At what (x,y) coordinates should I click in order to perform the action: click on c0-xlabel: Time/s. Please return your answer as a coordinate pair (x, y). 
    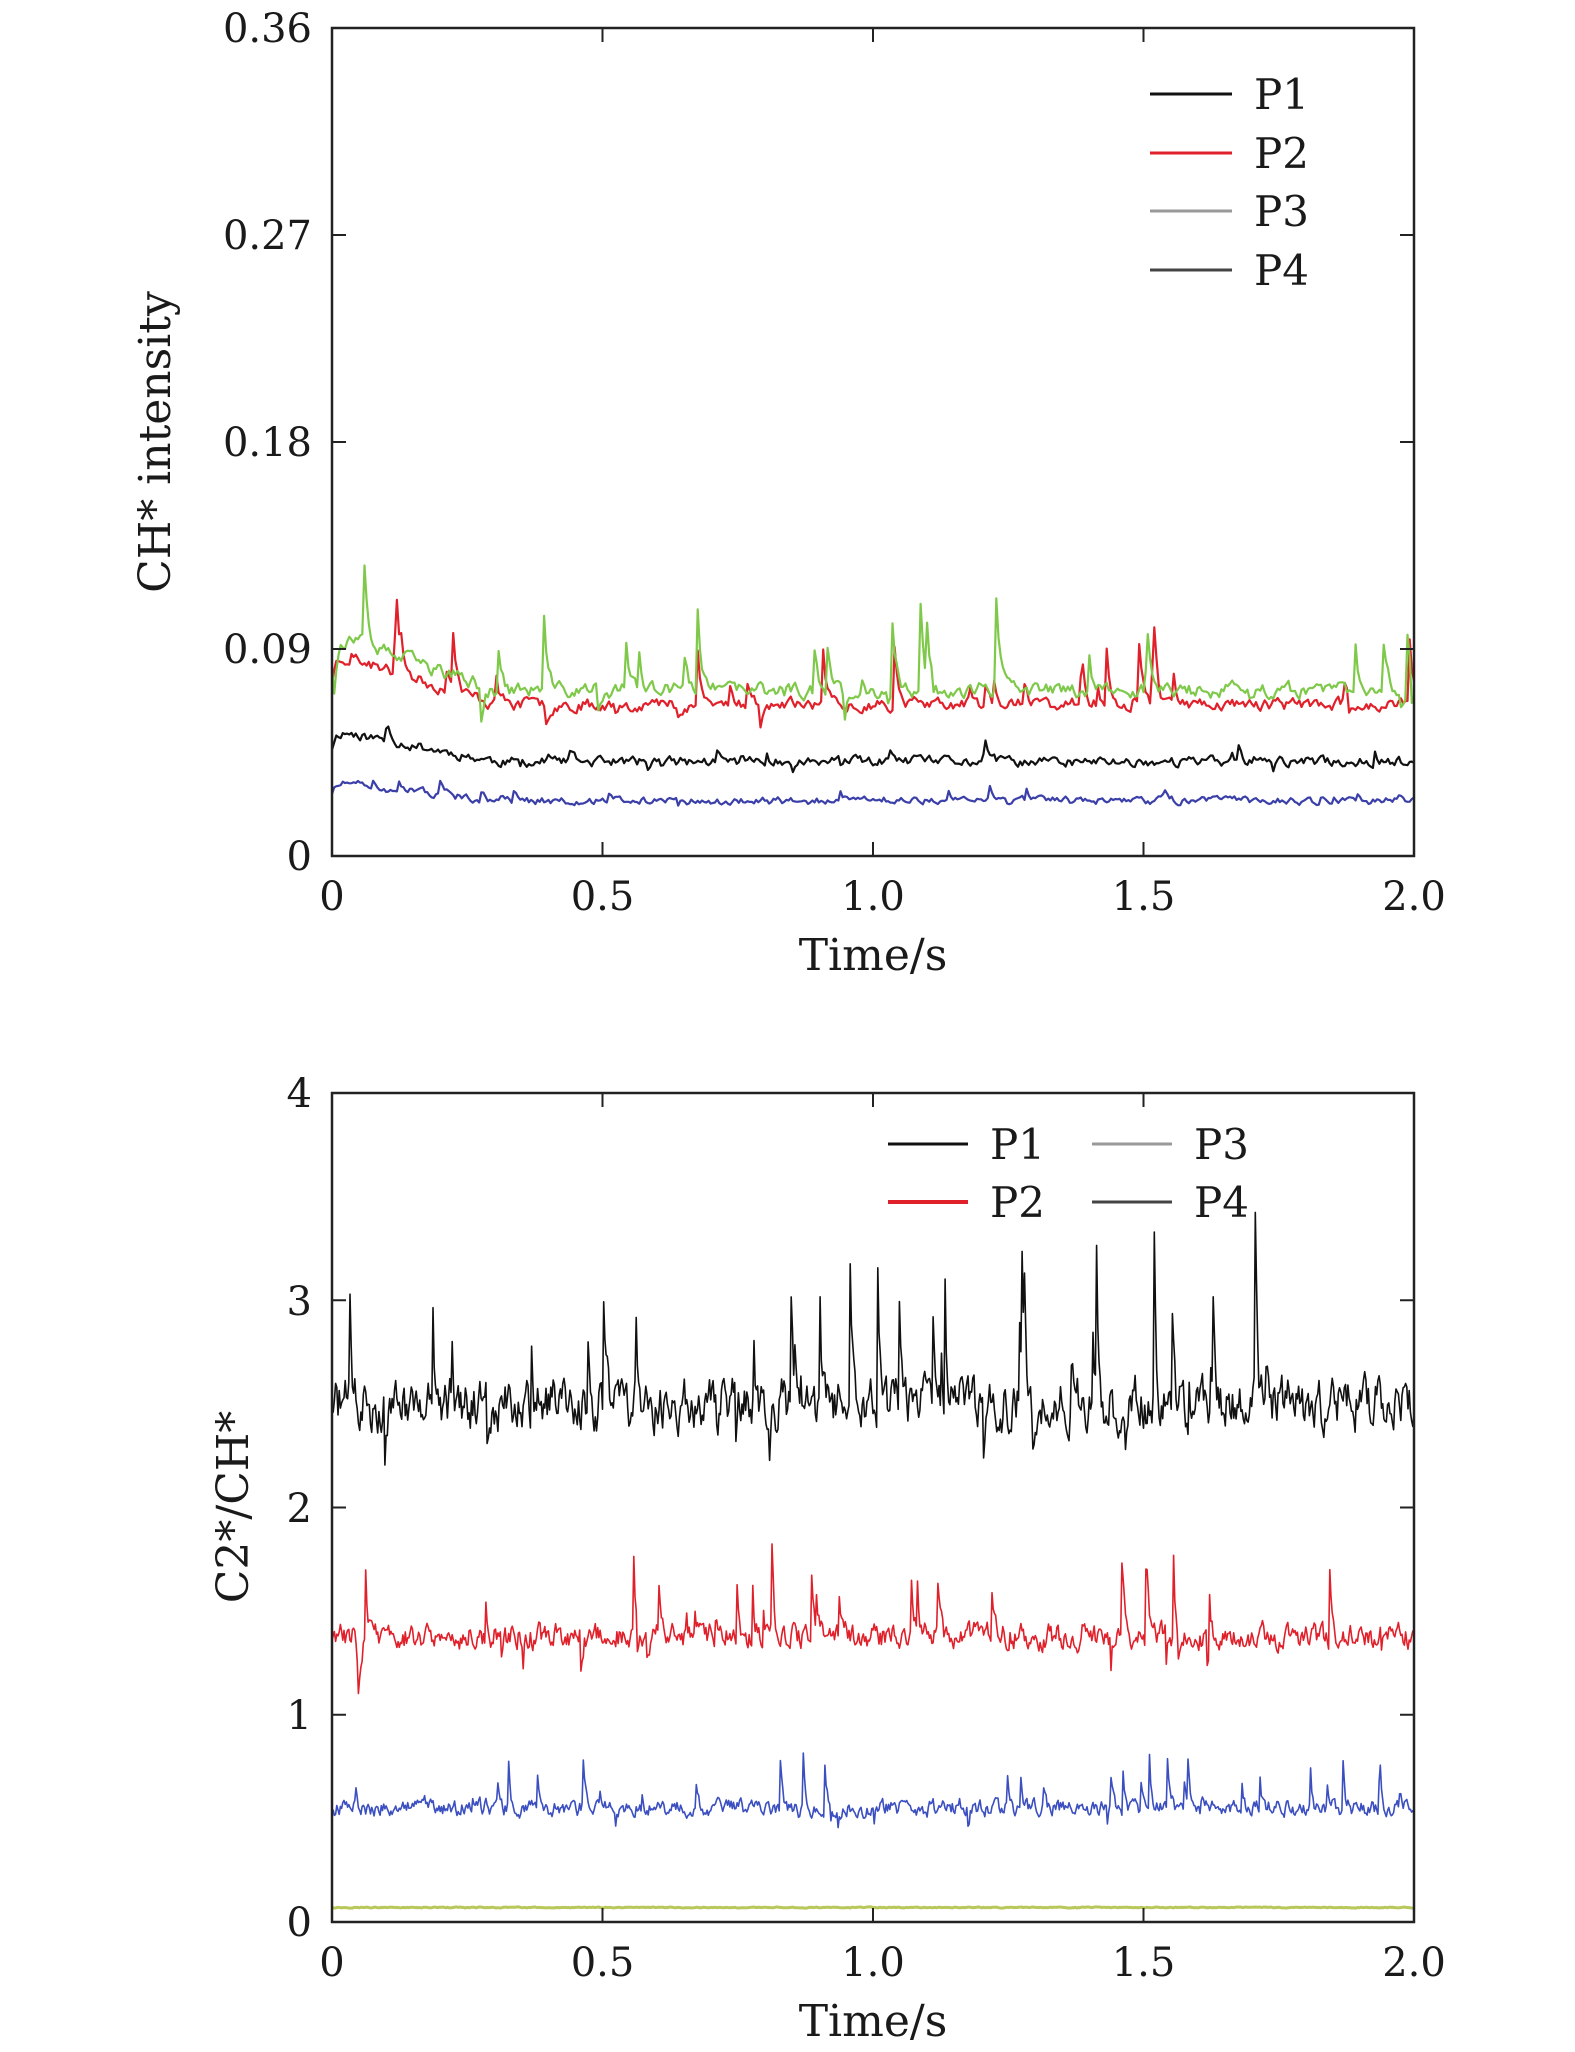
    Looking at the image, I should click on (873, 955).